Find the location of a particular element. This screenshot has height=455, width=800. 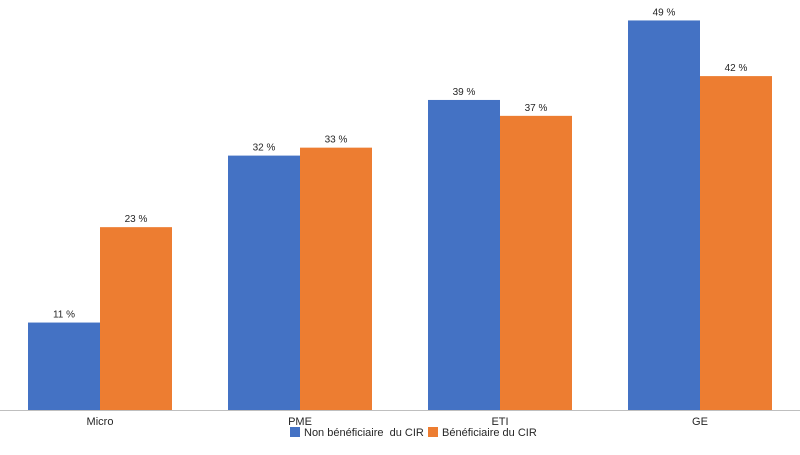

x-tick-label-eti: ETI is located at coordinates (499, 422).